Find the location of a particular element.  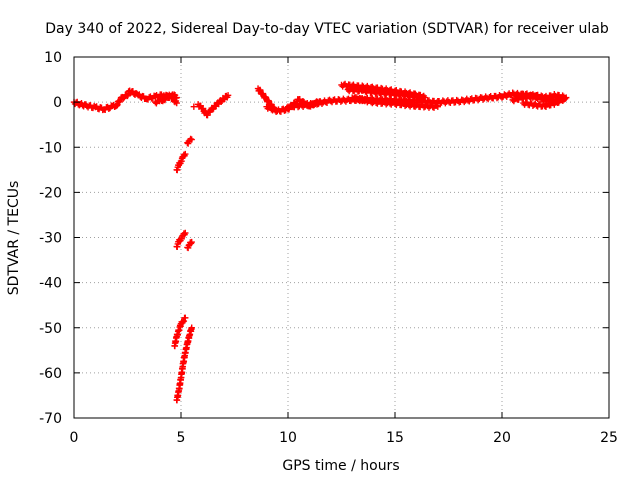

x-tick-label: 5 is located at coordinates (181, 438).